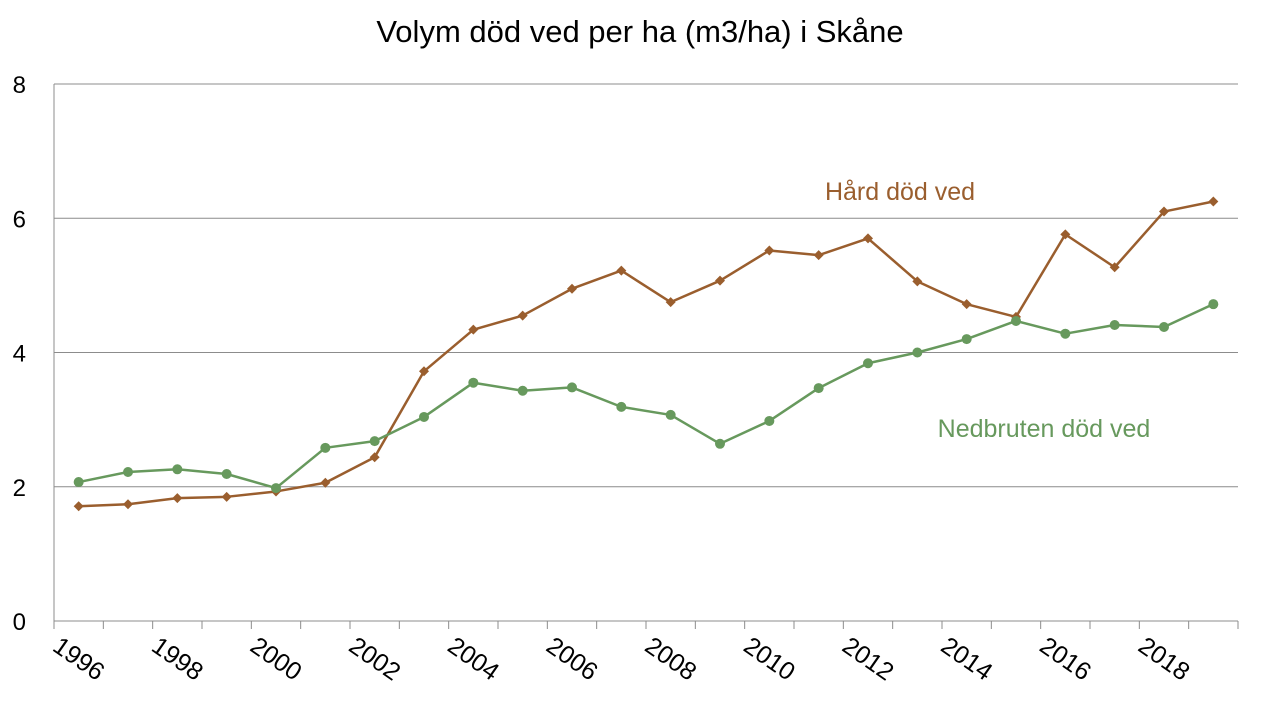  What do you see at coordinates (1164, 326) in the screenshot?
I see `data-point-1-2018` at bounding box center [1164, 326].